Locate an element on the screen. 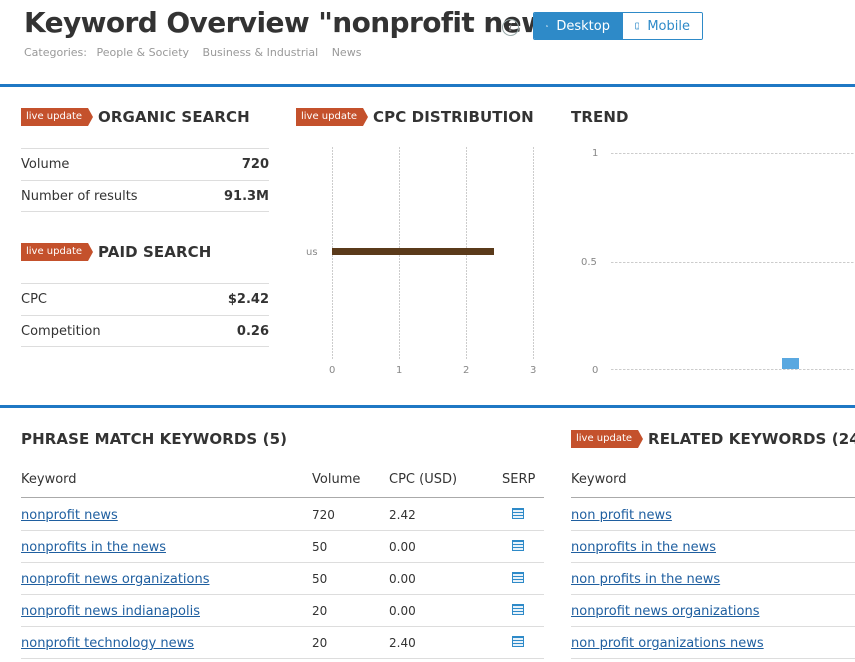 The height and width of the screenshot is (662, 855). trend-heading: TREND is located at coordinates (600, 117).